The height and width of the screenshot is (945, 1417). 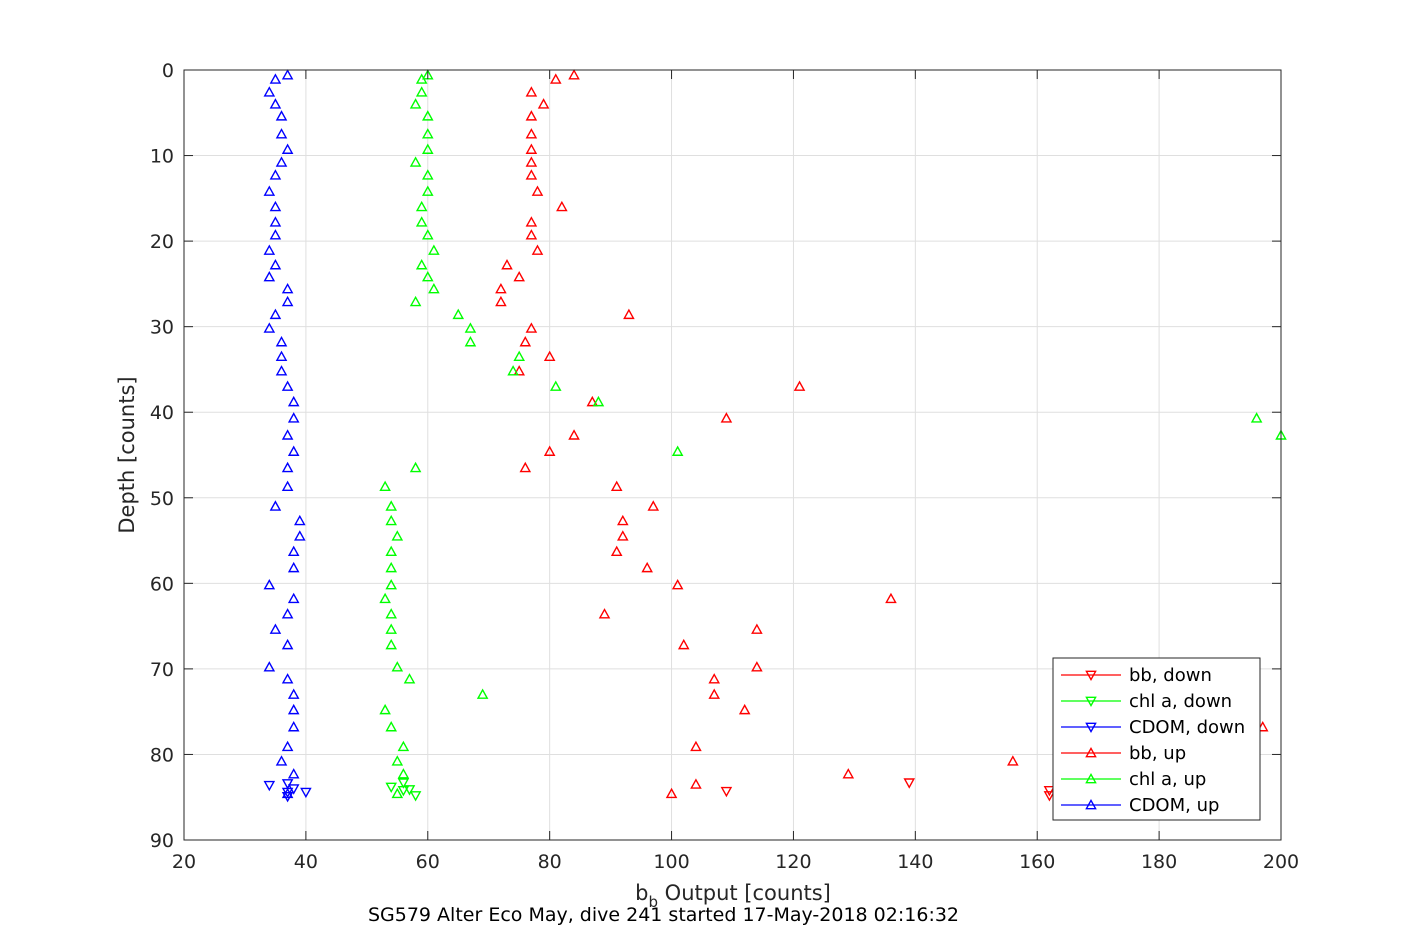 What do you see at coordinates (162, 584) in the screenshot?
I see `y-tick-label: 60` at bounding box center [162, 584].